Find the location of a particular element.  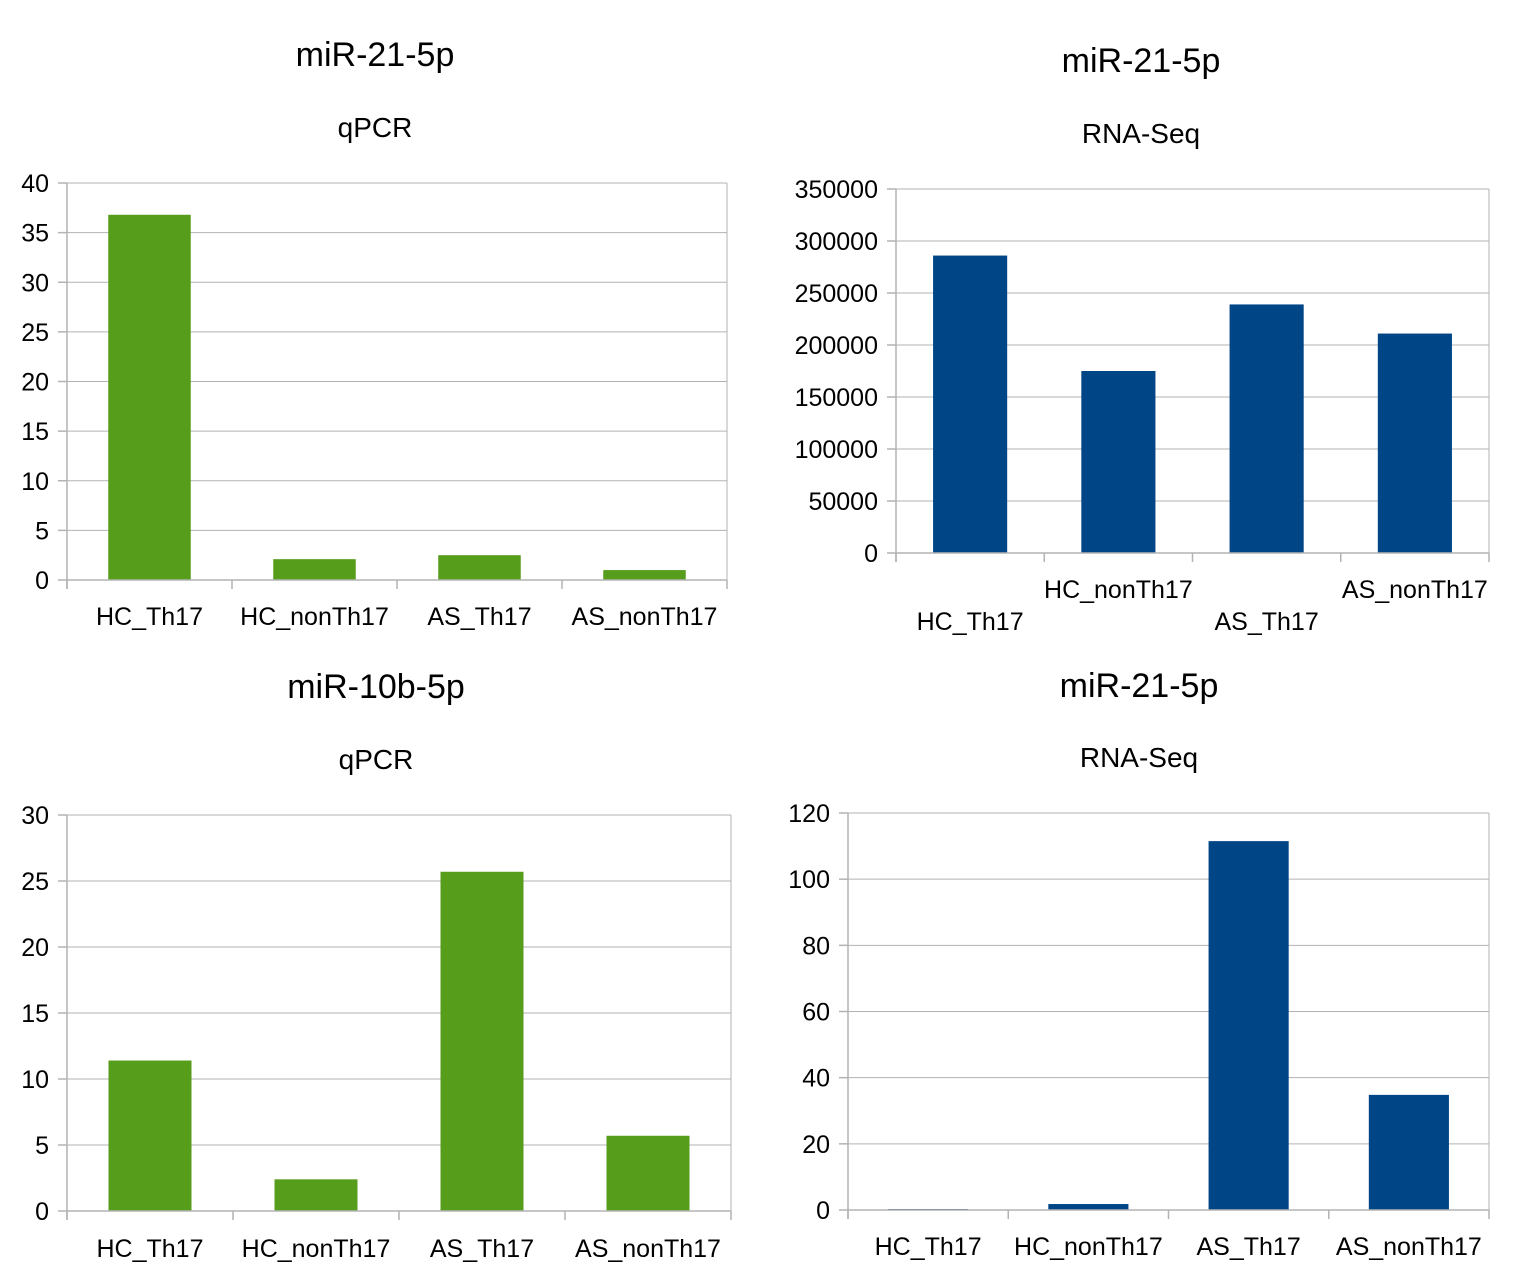

y-tick-label: 35 is located at coordinates (35, 234).